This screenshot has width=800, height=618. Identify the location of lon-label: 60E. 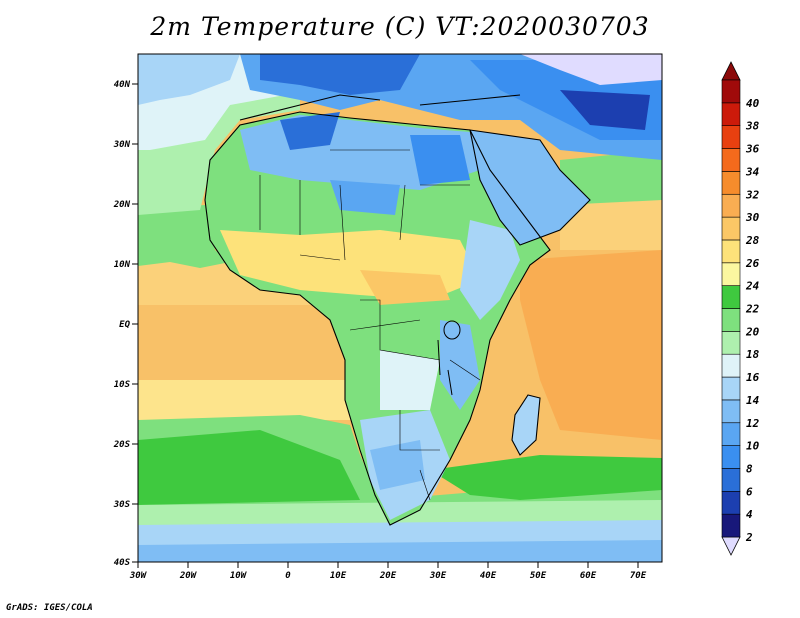
(588, 576).